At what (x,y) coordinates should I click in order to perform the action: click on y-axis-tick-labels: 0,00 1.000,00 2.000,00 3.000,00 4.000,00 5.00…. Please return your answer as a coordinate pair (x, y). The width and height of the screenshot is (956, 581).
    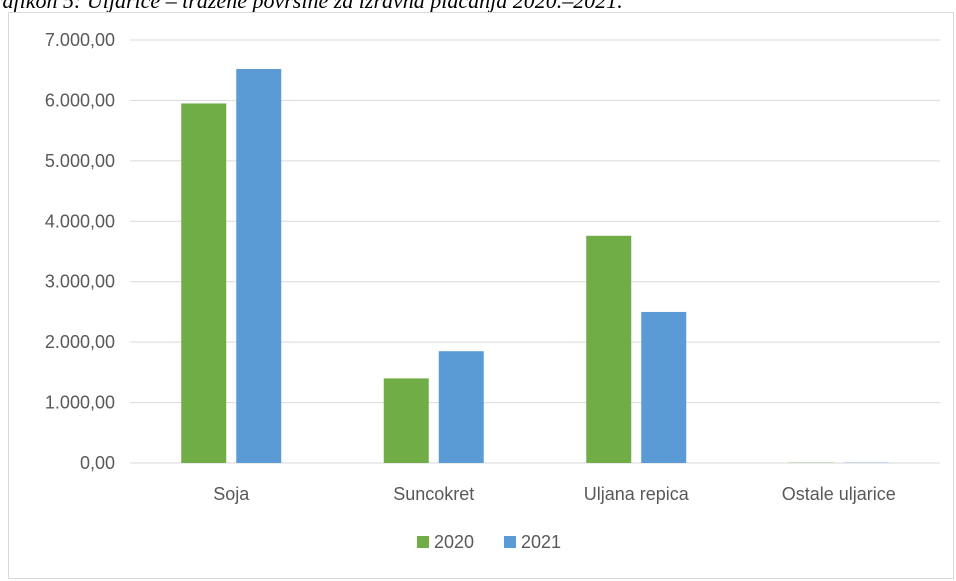
    Looking at the image, I should click on (80, 251).